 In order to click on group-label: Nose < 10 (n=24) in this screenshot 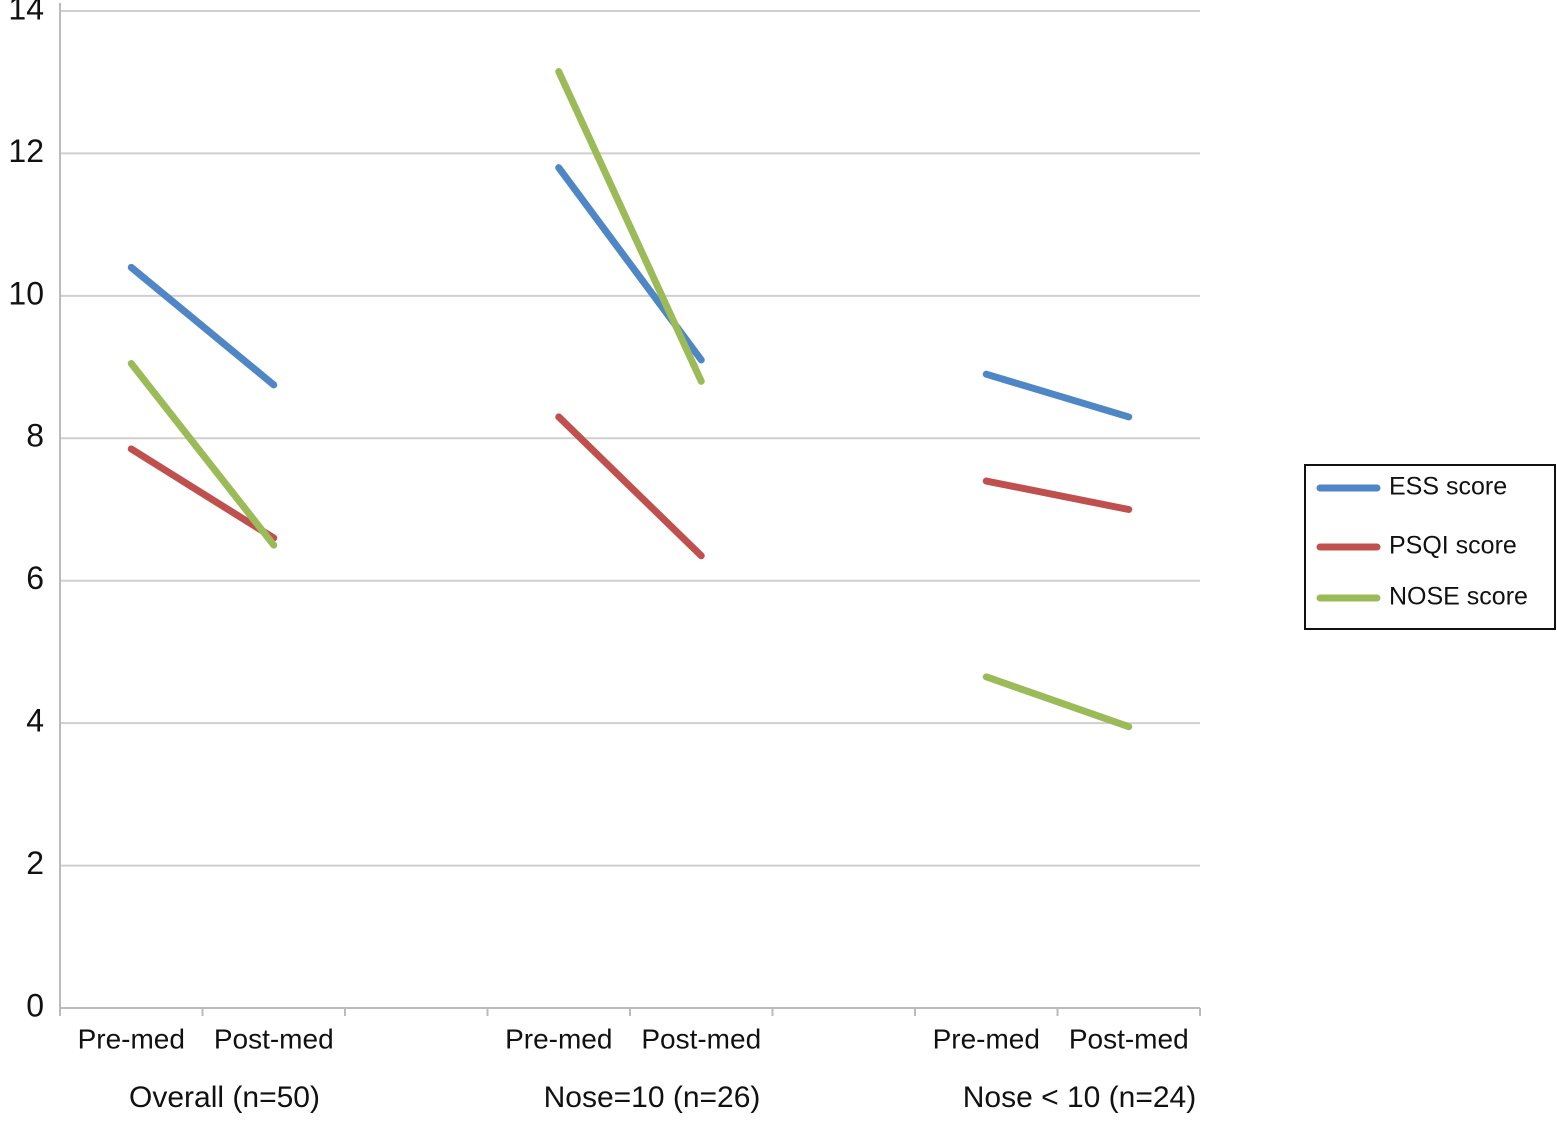, I will do `click(1079, 1097)`.